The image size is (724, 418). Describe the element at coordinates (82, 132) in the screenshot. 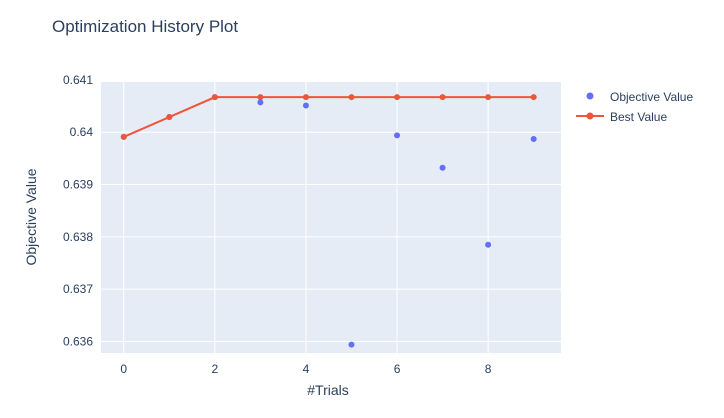

I see `y-tick-label: 0.64` at that location.